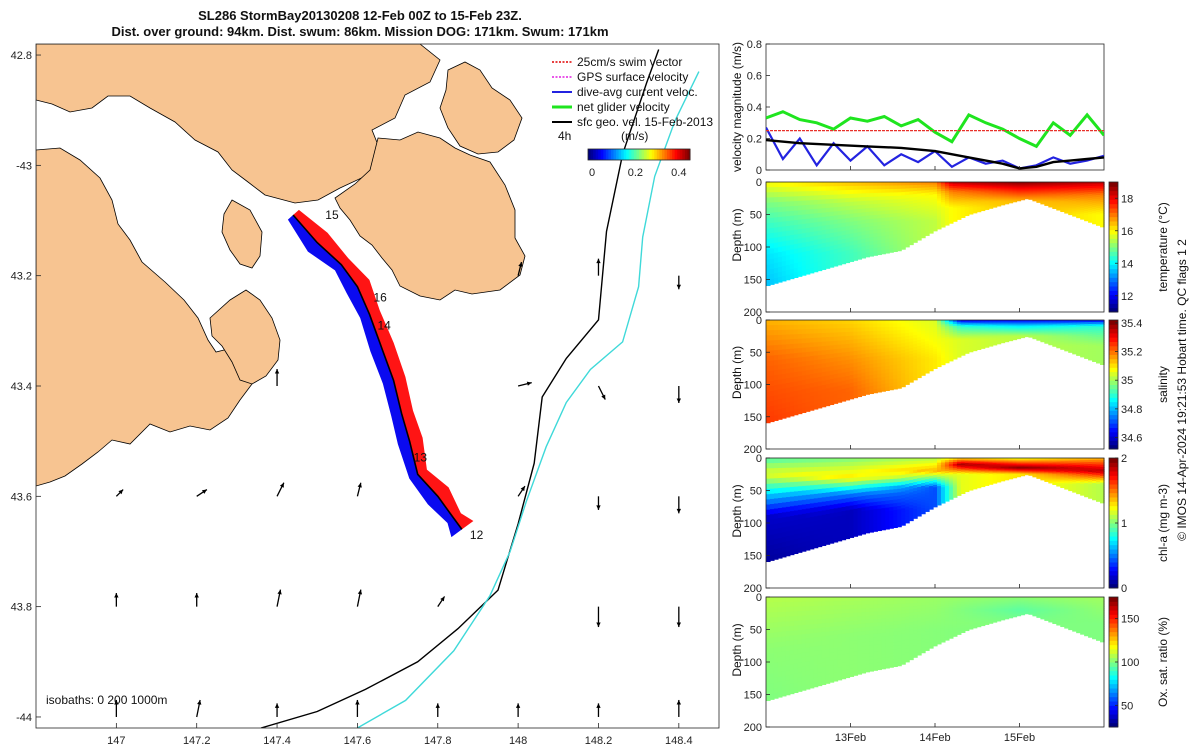 This screenshot has width=1200, height=750. I want to click on section-ytick-label: 100, so click(753, 248).